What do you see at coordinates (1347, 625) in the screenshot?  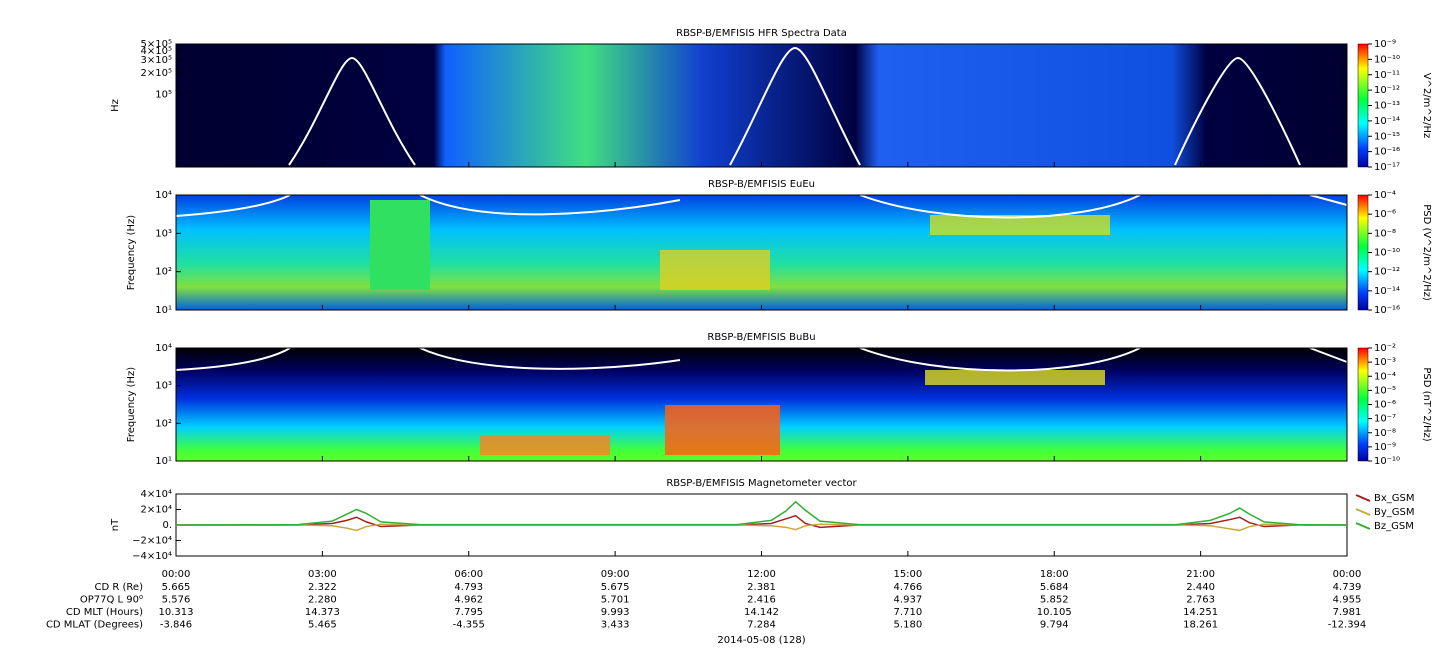 I see `ephemeris-value: -12.394` at bounding box center [1347, 625].